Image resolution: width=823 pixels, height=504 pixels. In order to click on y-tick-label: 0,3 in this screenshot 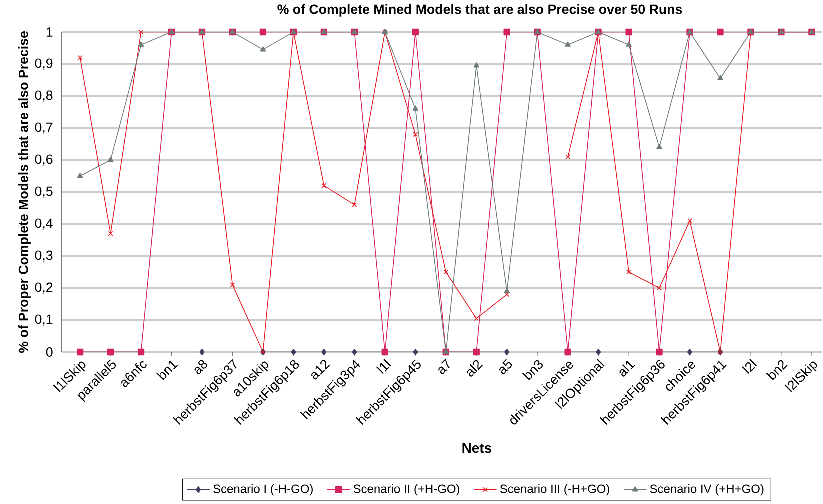, I will do `click(44, 256)`.